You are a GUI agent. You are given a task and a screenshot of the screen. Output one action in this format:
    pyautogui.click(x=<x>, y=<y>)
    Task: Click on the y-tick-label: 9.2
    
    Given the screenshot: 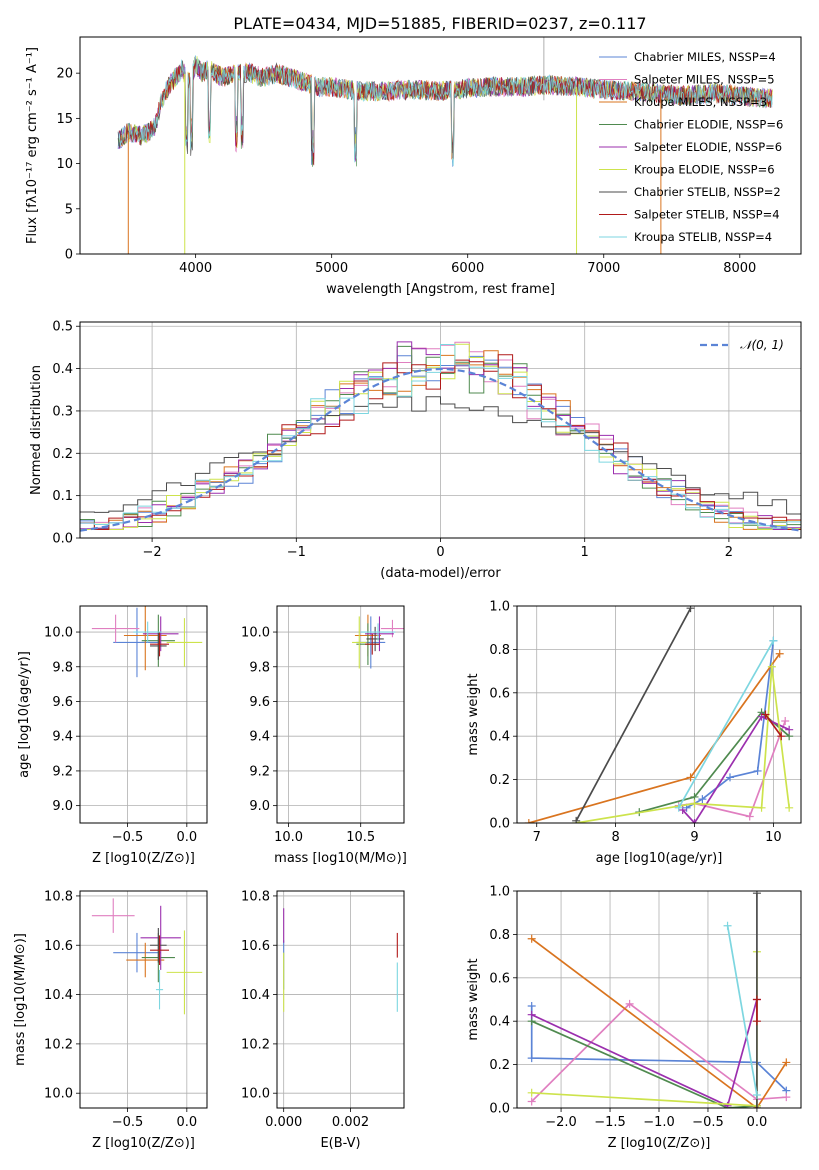 What is the action you would take?
    pyautogui.click(x=62, y=771)
    